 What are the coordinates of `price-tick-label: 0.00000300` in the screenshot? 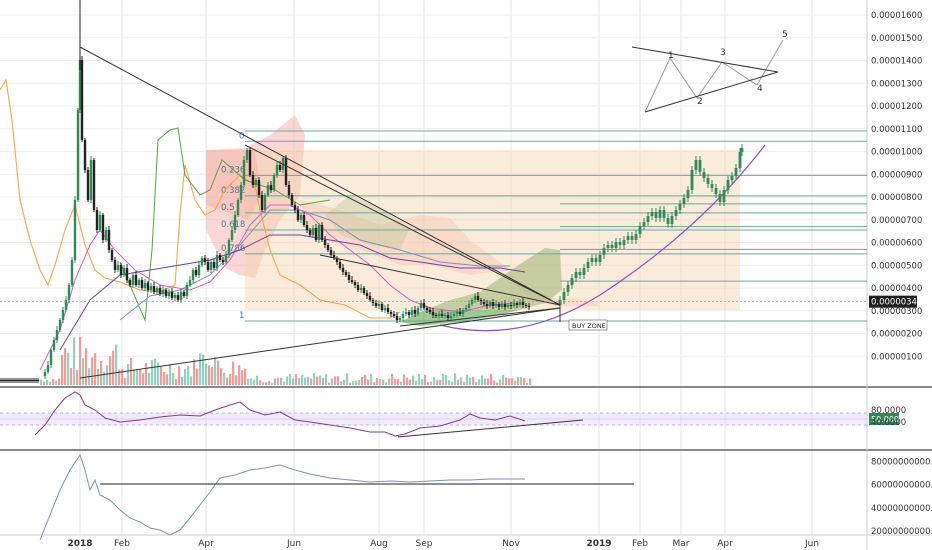 It's located at (896, 312).